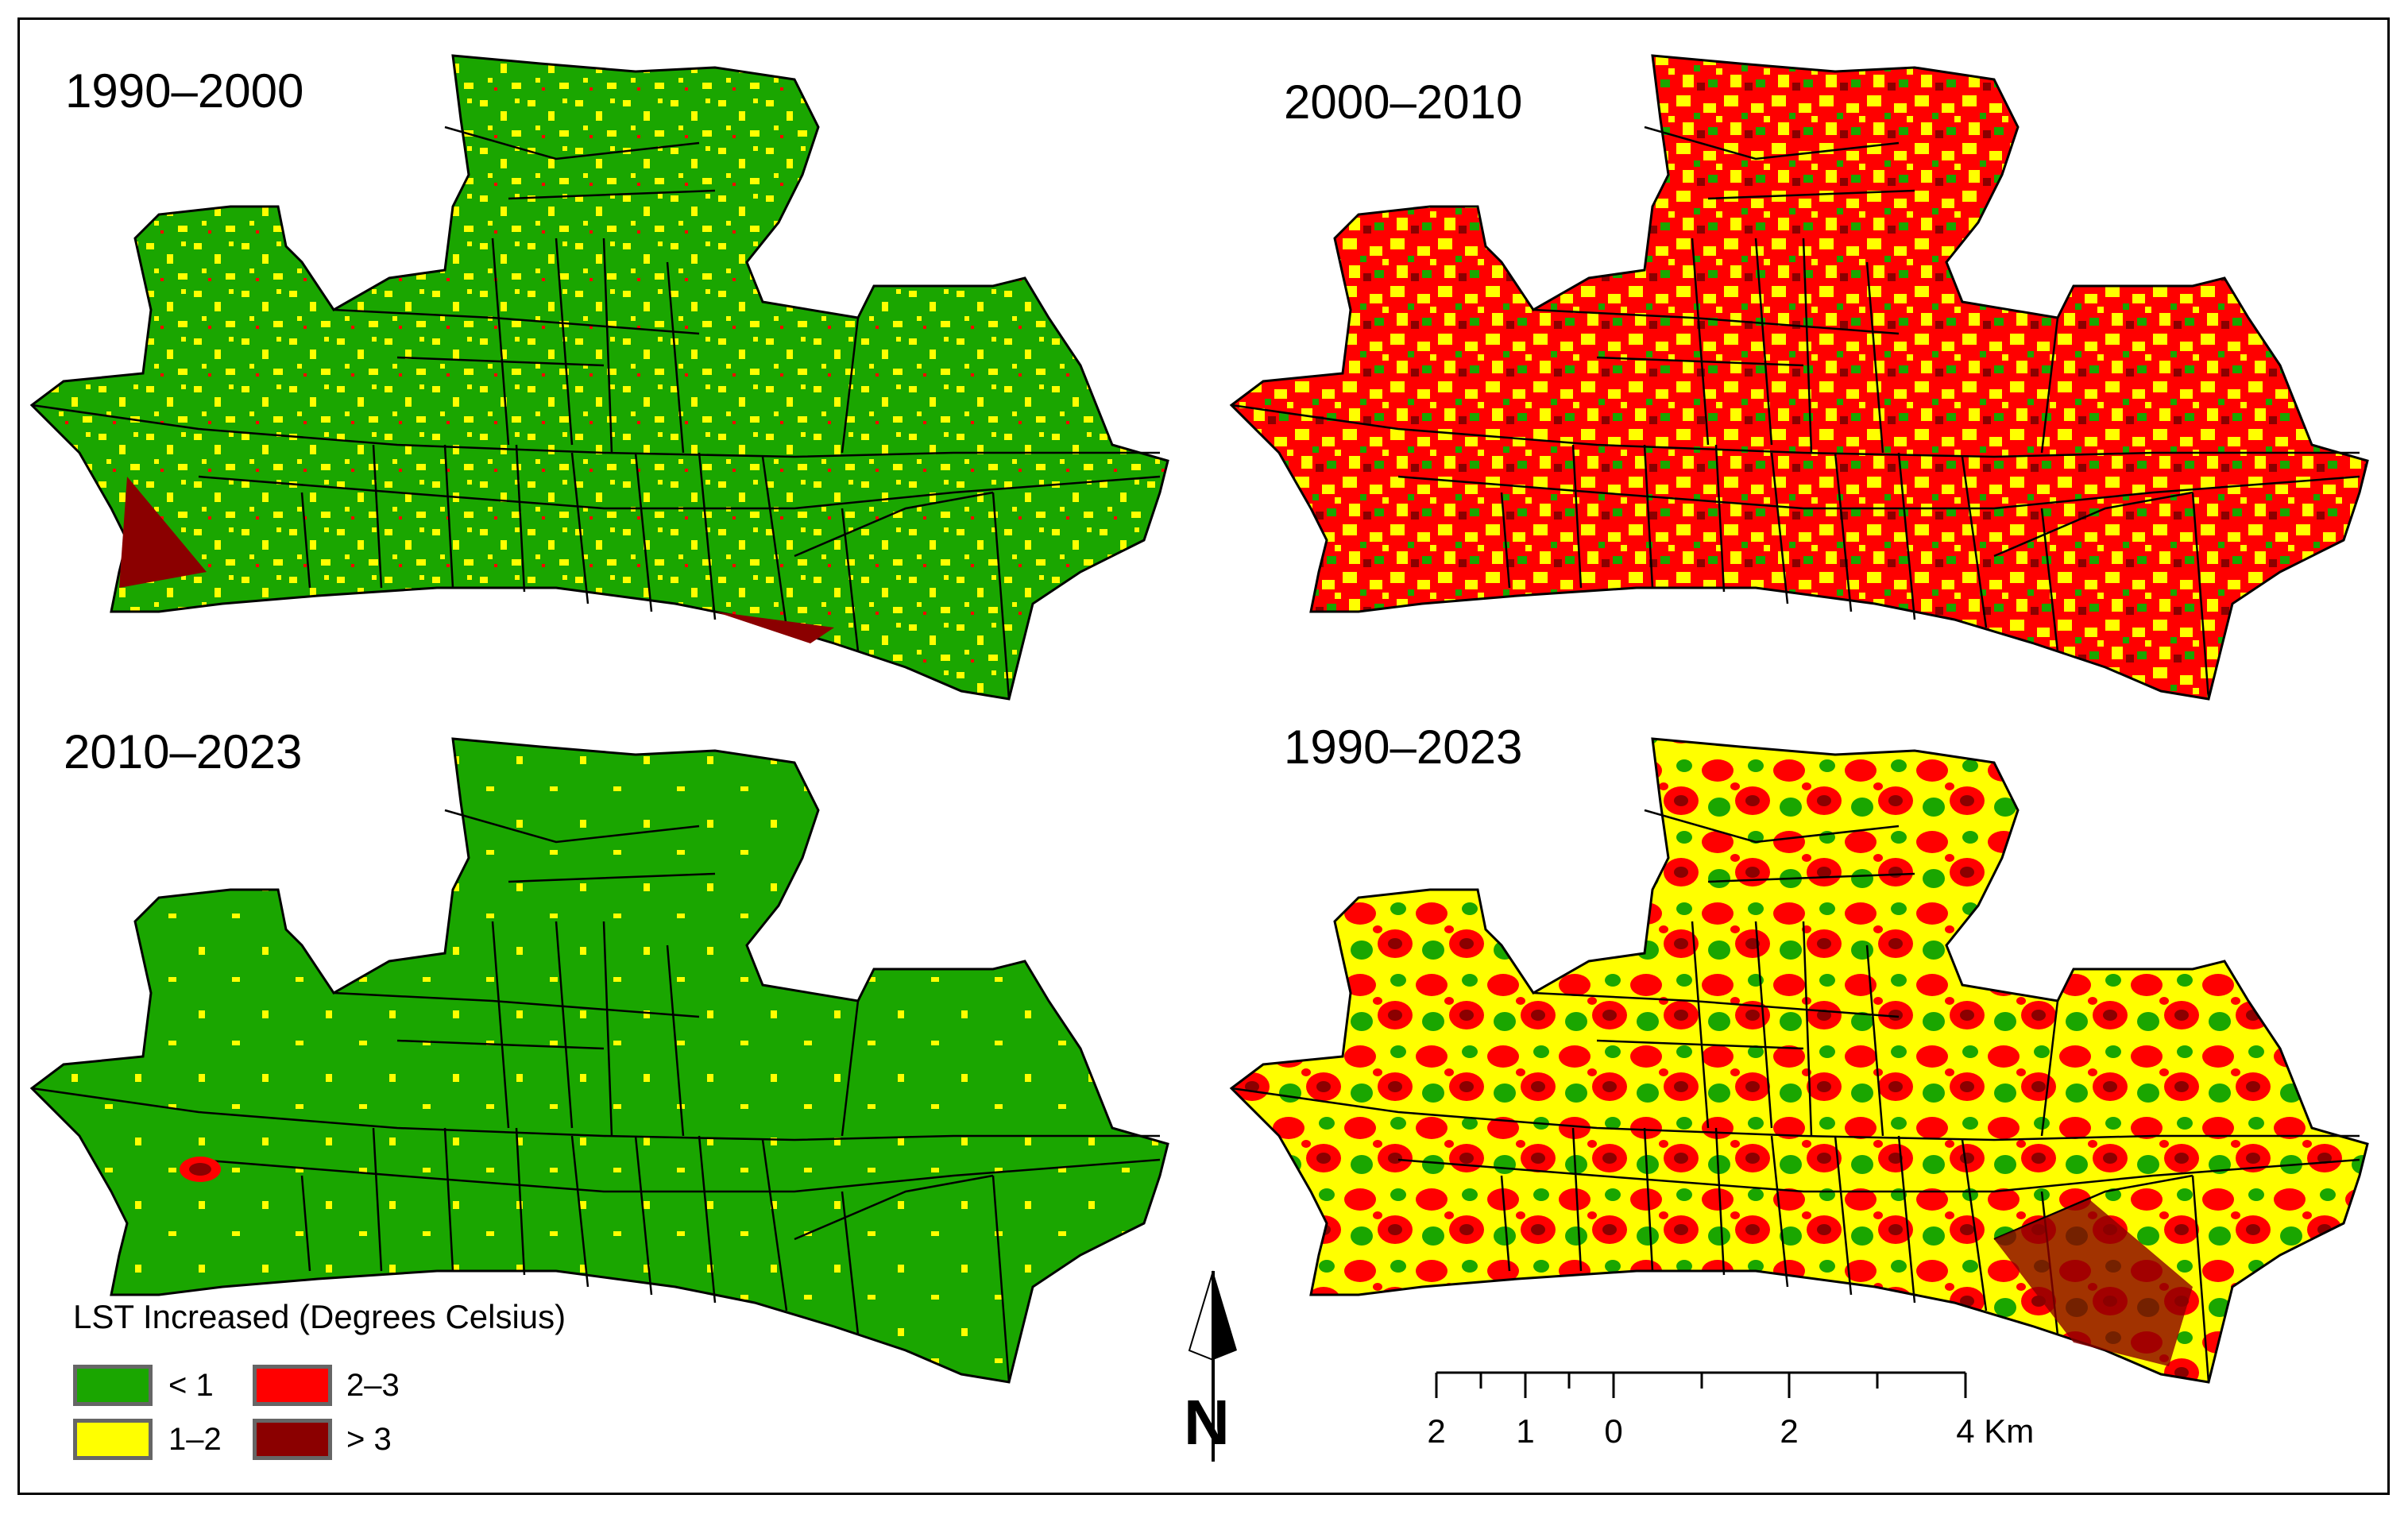 The image size is (2408, 1518). I want to click on panel-title: 1990–2023, so click(1403, 747).